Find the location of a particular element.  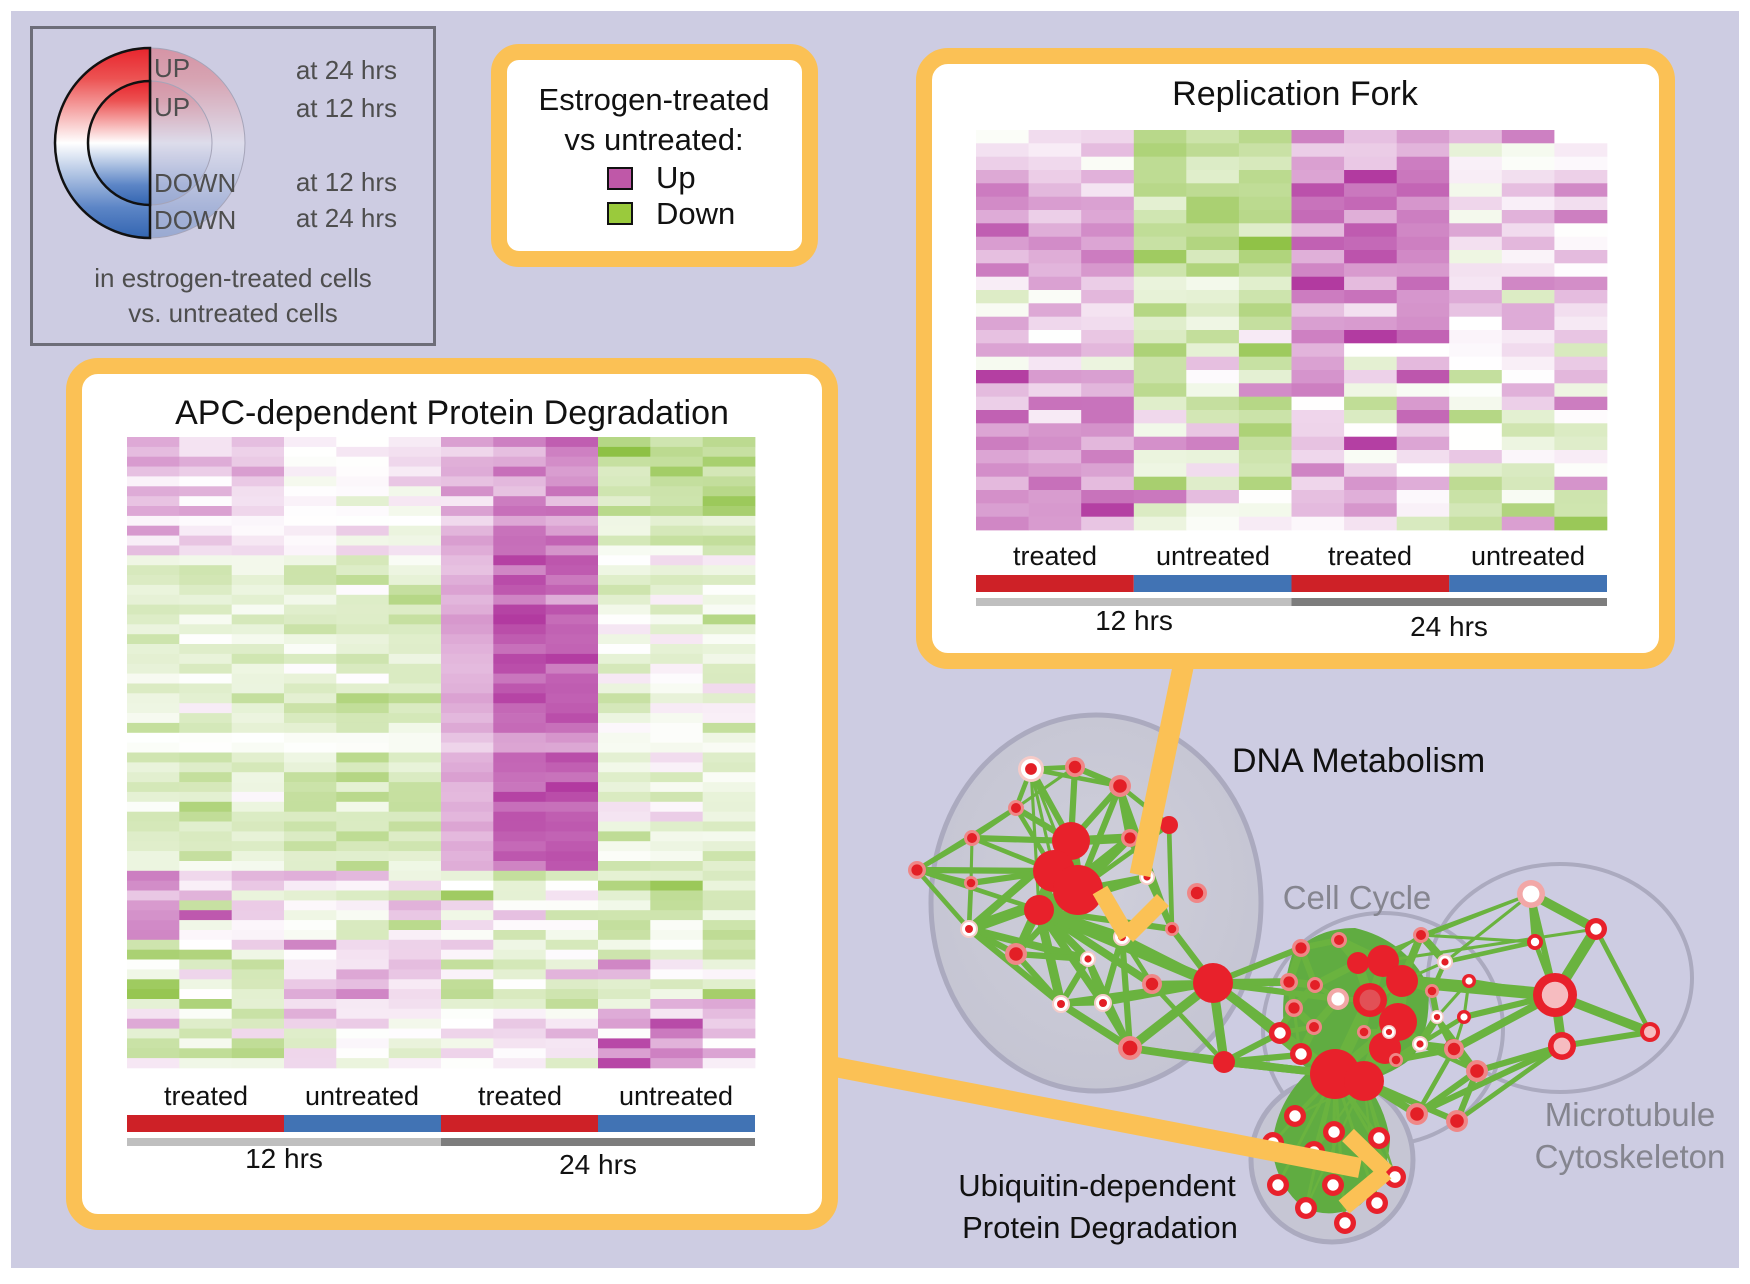

svg-text:APC-dependent Protein Degradat: APC-dependent Protein Degradation is located at coordinates (452, 413).